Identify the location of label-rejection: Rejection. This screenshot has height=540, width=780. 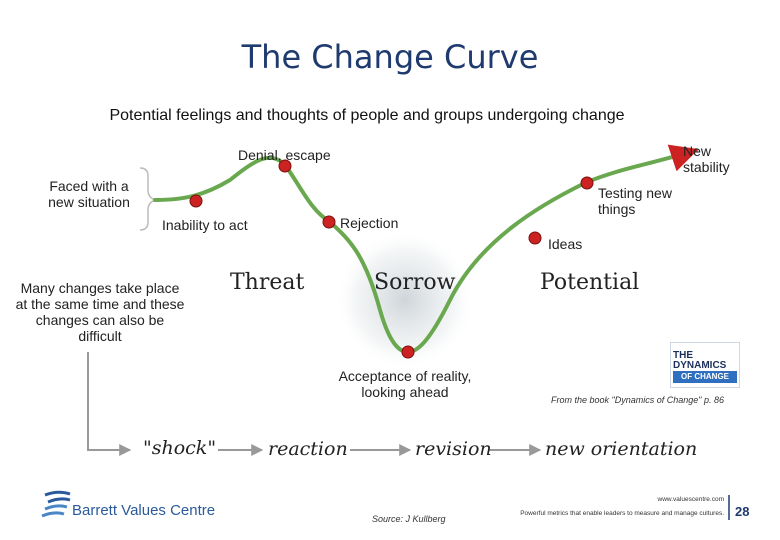
(369, 223).